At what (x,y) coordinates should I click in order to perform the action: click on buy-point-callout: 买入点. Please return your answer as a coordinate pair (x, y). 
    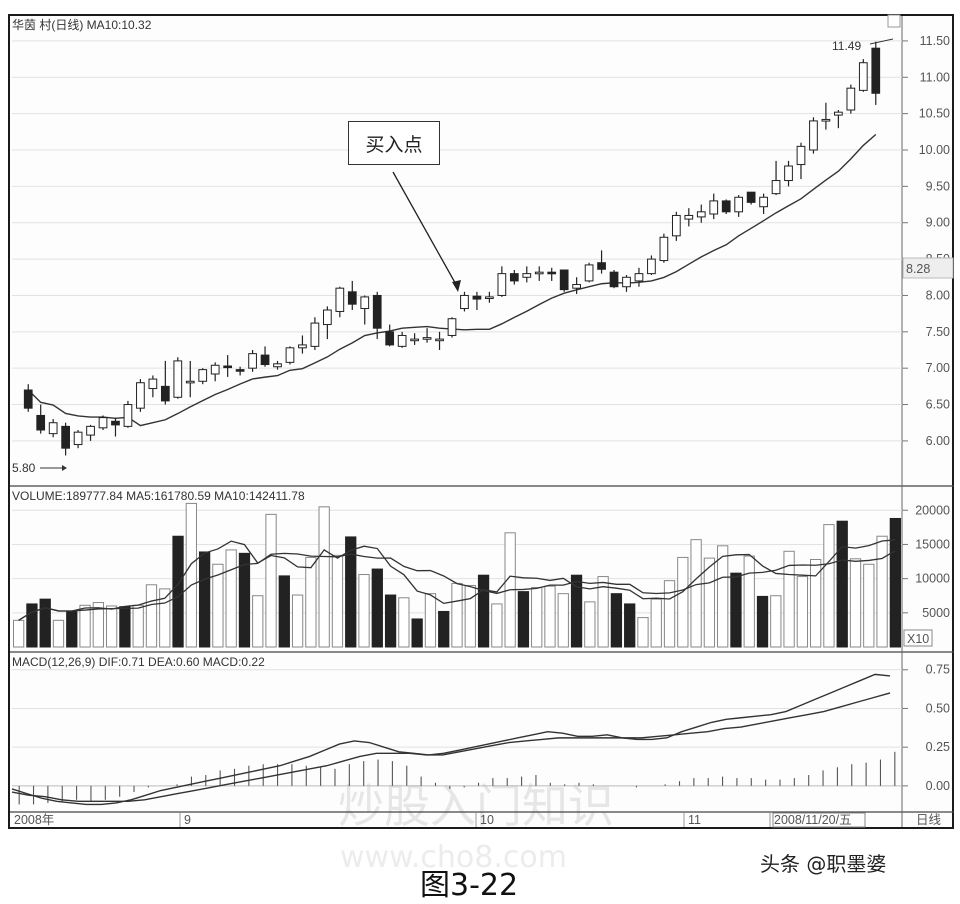
    Looking at the image, I should click on (394, 143).